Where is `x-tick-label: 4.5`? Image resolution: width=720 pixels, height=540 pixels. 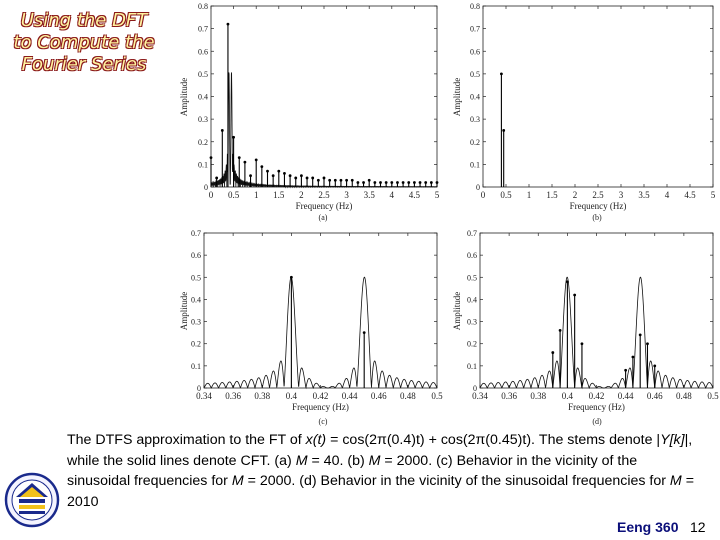 x-tick-label: 4.5 is located at coordinates (415, 195).